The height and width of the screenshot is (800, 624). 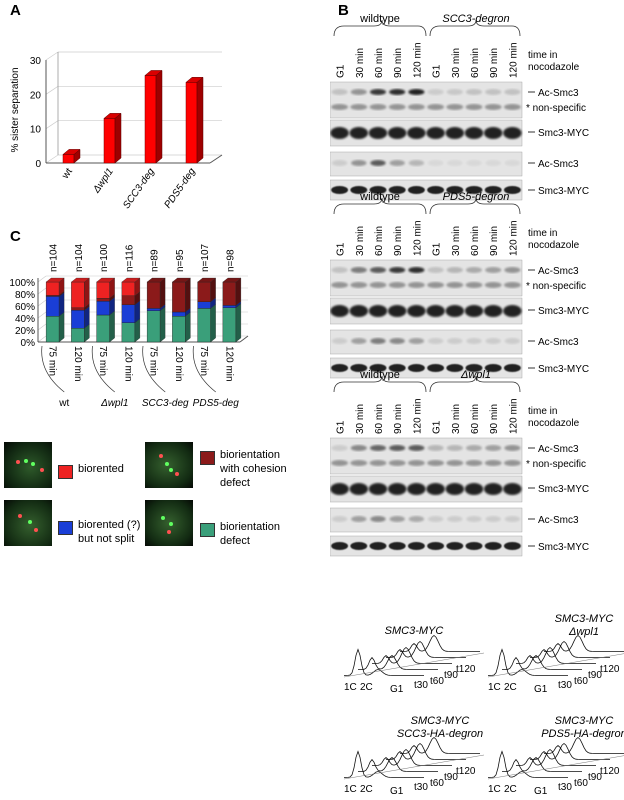 What do you see at coordinates (341, 249) in the screenshot?
I see `lane-label: G1` at bounding box center [341, 249].